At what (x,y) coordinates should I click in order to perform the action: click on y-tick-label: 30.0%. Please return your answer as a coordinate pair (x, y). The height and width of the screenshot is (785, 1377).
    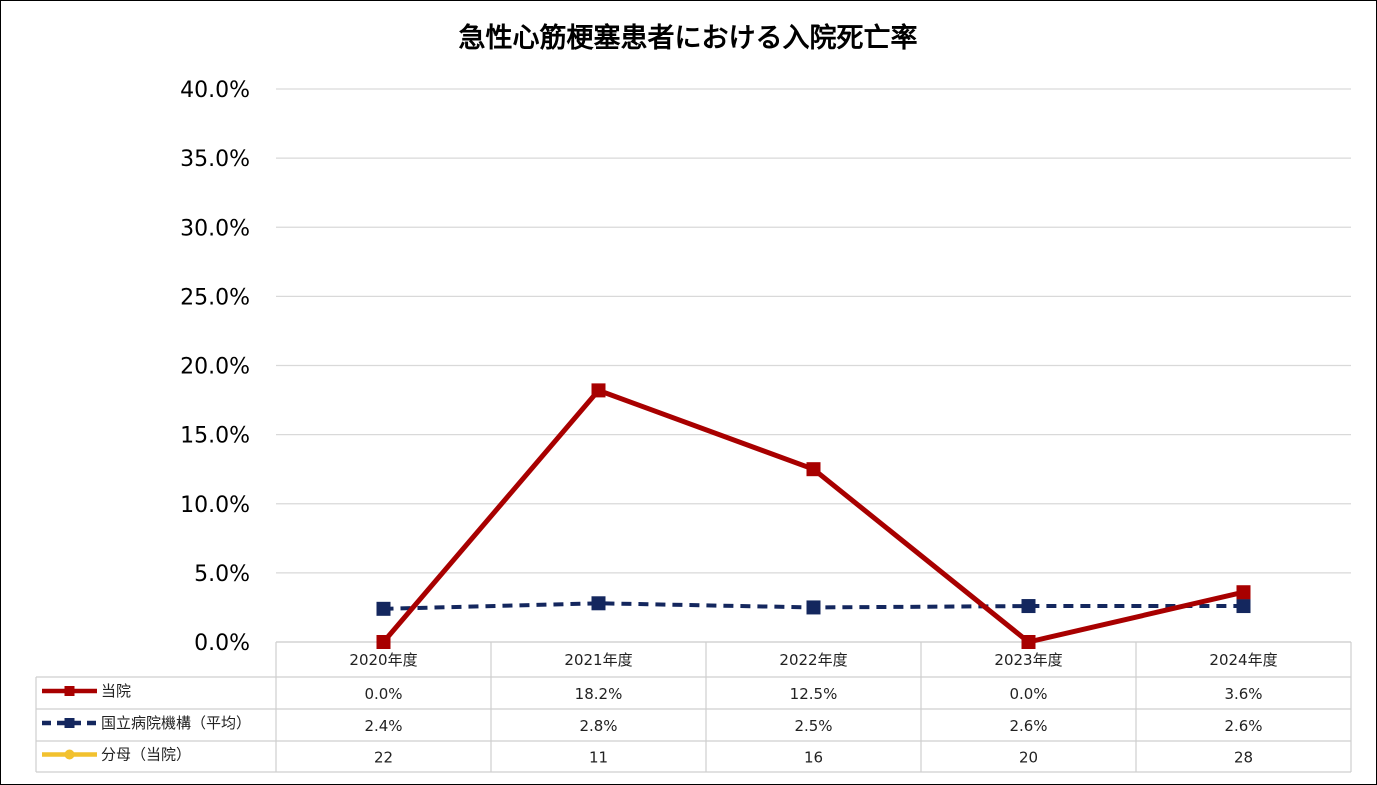
    Looking at the image, I should click on (215, 228).